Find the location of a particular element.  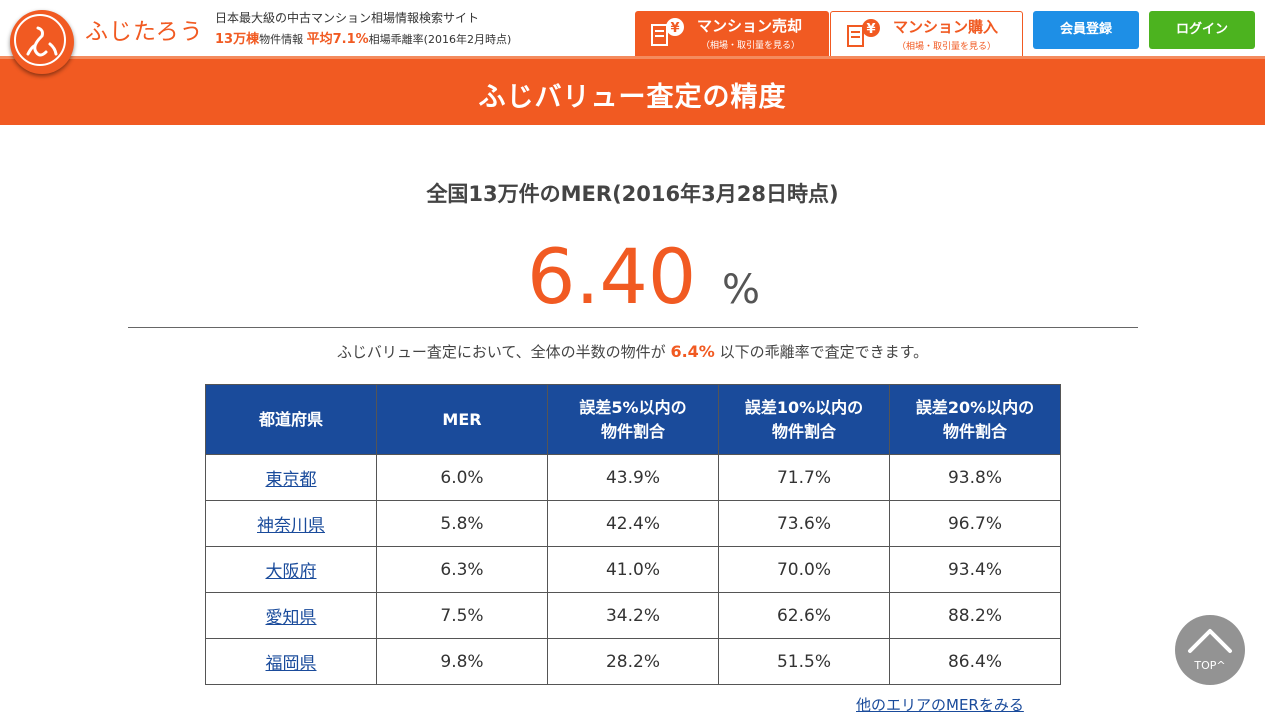

header-cell-within-10: 誤差10%以内の 物件割合 is located at coordinates (804, 419).